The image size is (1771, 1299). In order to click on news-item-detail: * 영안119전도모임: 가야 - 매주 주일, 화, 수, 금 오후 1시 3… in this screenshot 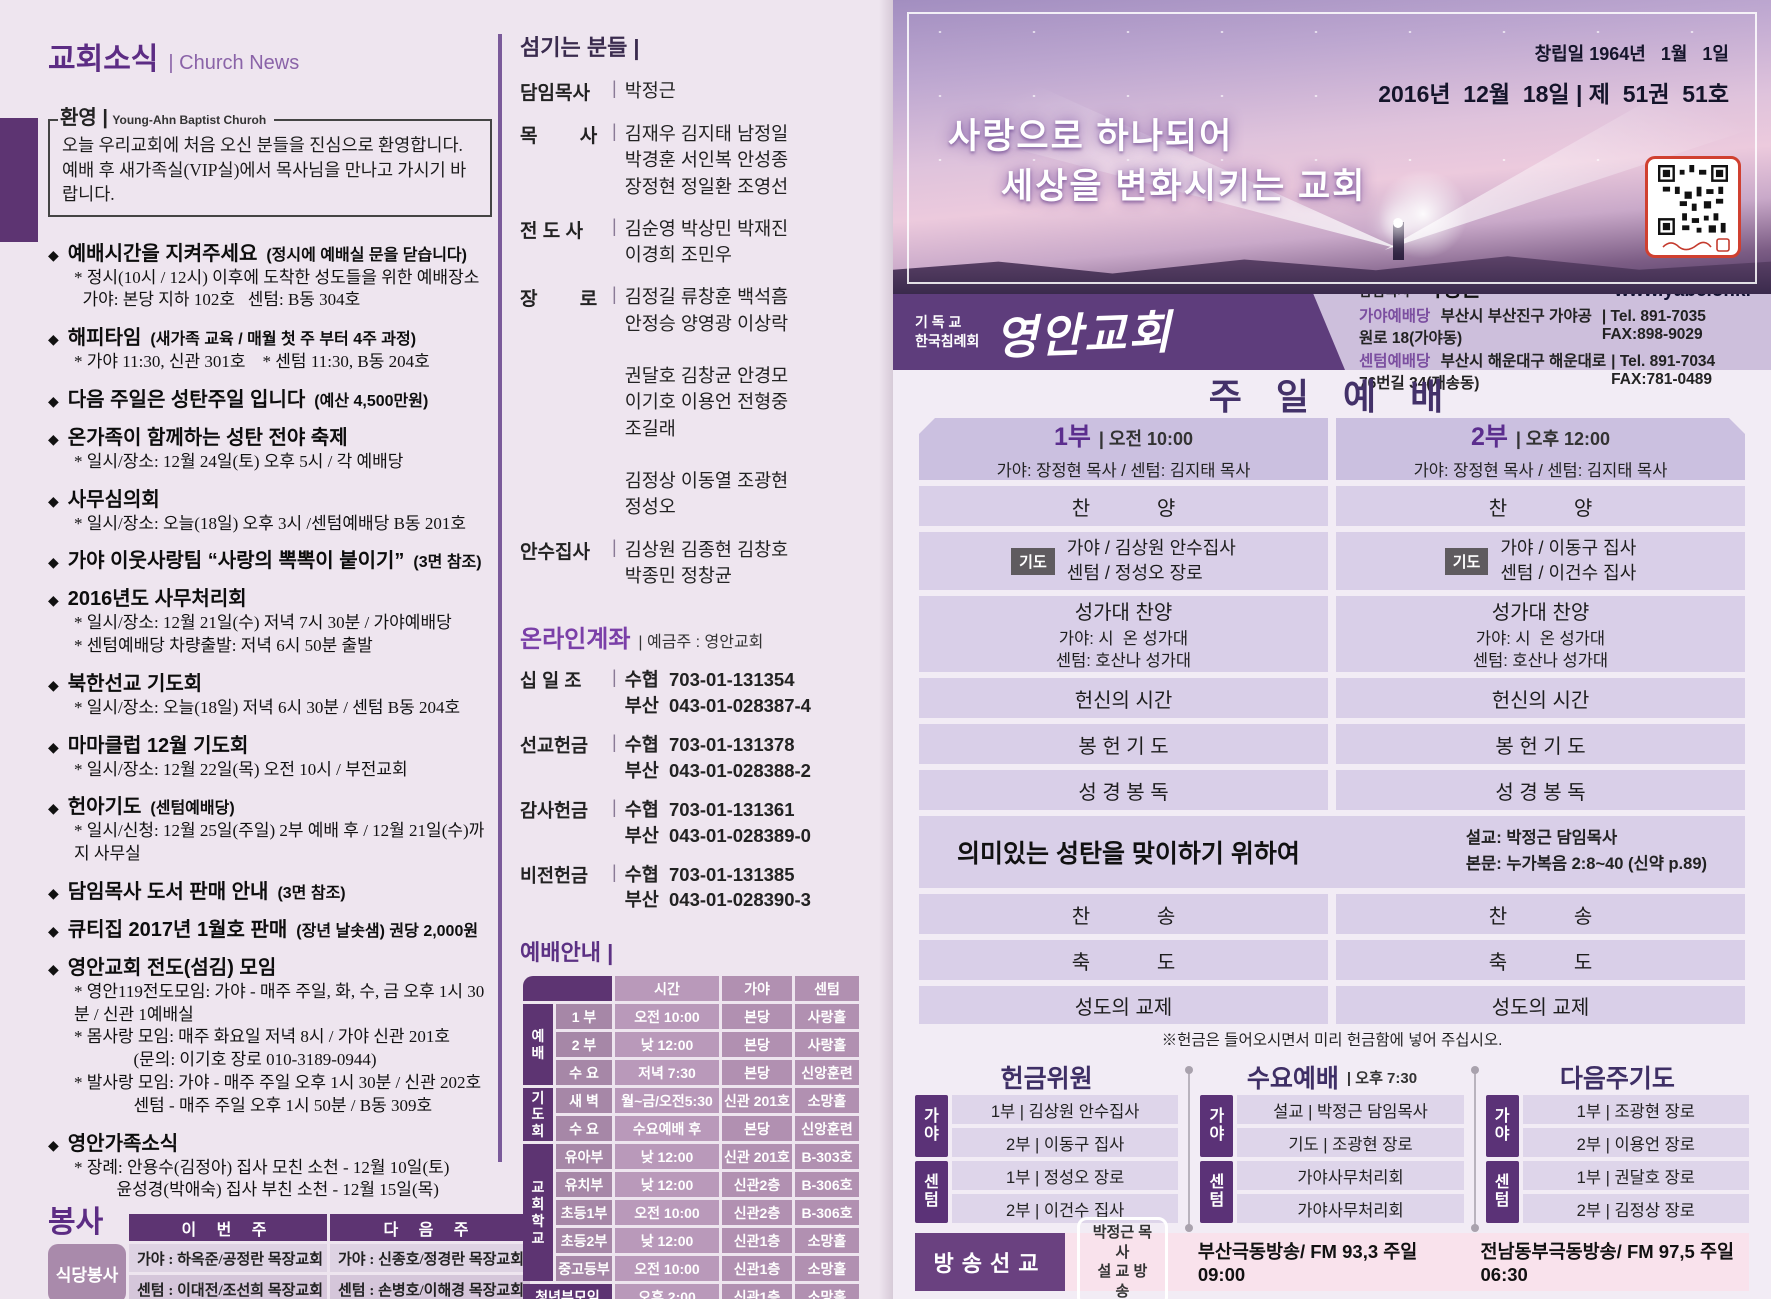, I will do `click(279, 1048)`.